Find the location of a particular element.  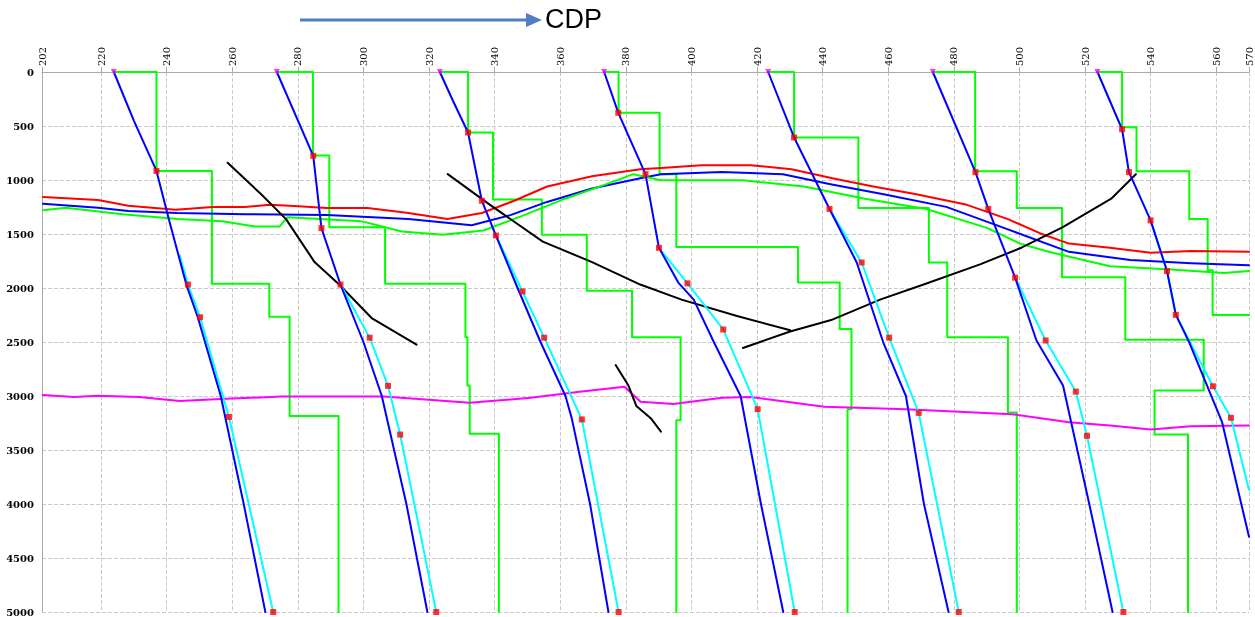

x-tick-label: 500 is located at coordinates (1019, 56).